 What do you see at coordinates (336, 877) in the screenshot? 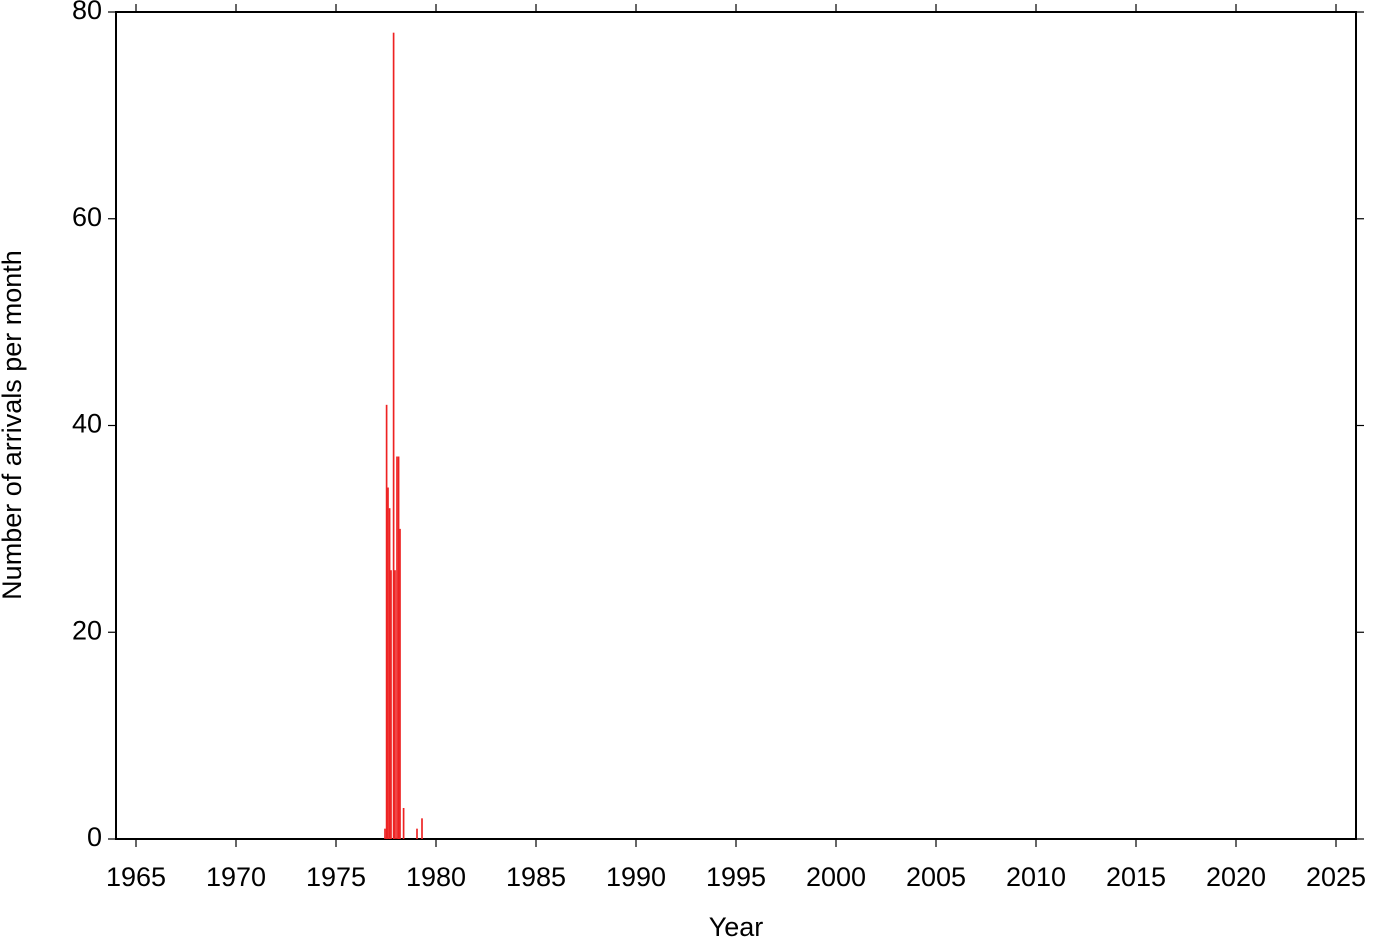
I see `x-tick-label: 1975` at bounding box center [336, 877].